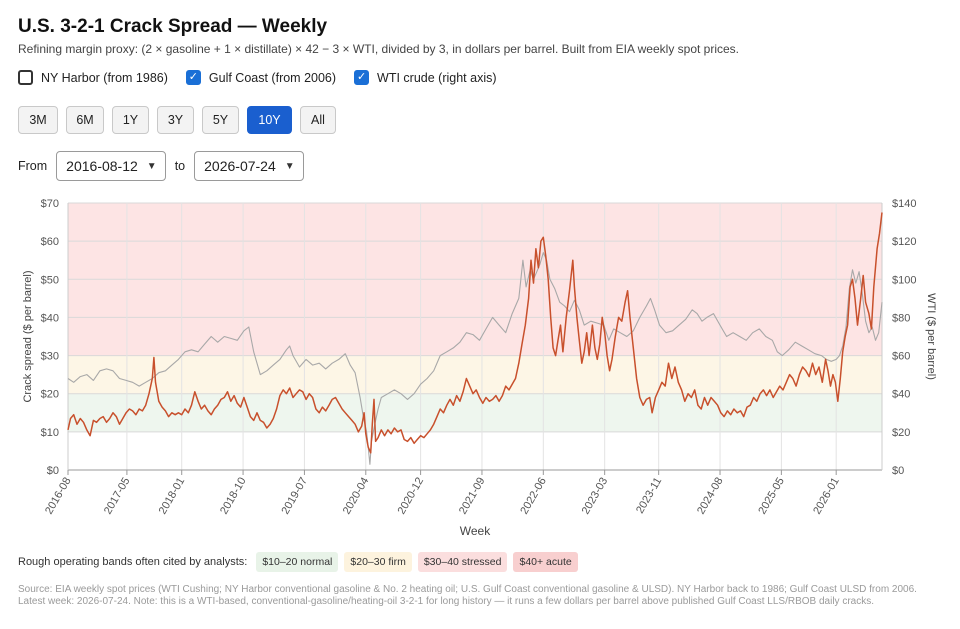 Image resolution: width=960 pixels, height=629 pixels. I want to click on toggle-gulf-coast: ✓ Gulf Coast (from 2006), so click(261, 77).